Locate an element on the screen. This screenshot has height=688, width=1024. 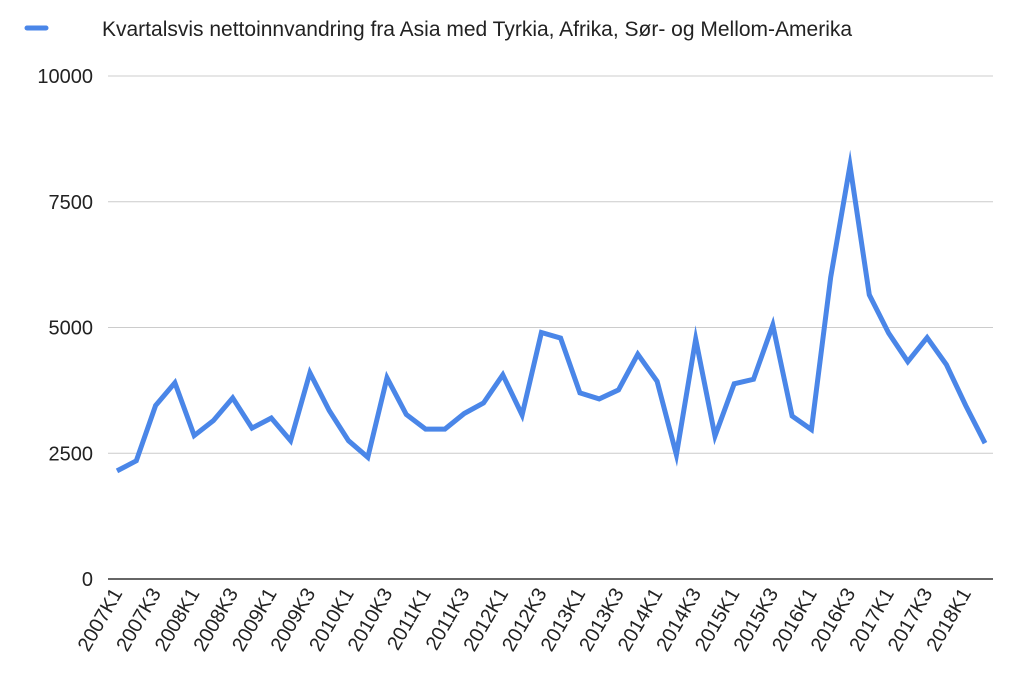
y-tick-label: 10000 is located at coordinates (65, 77).